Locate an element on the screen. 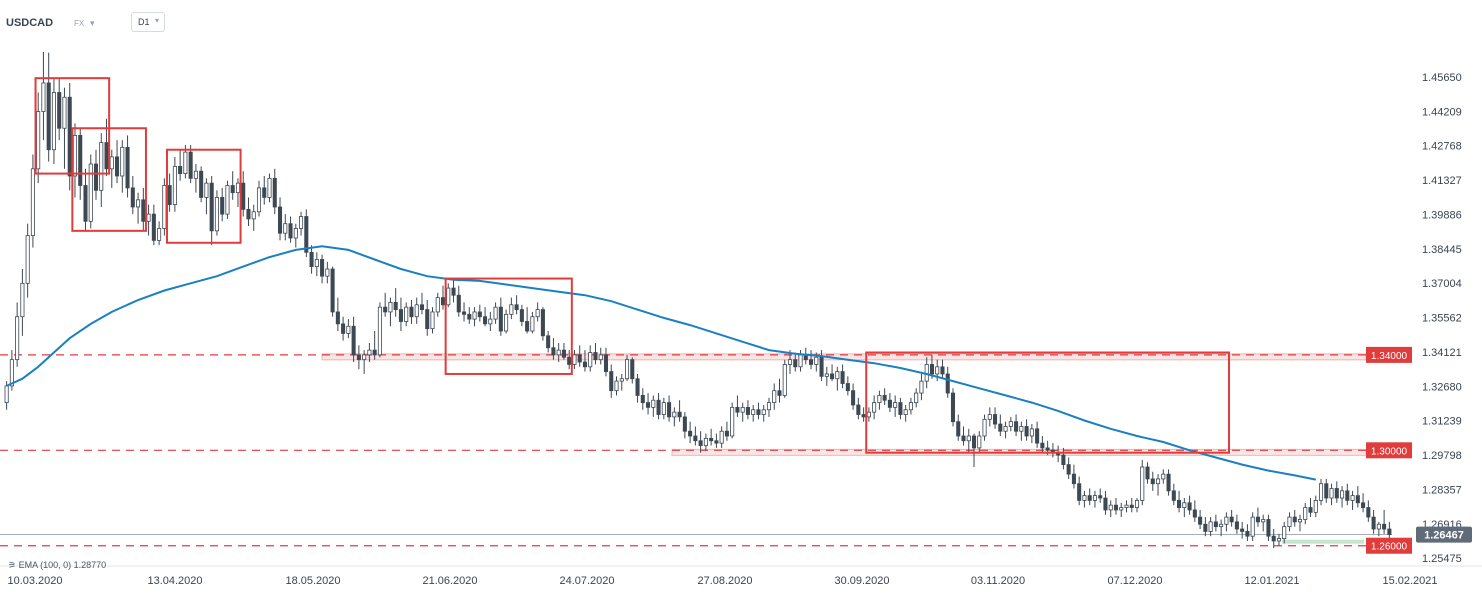 The width and height of the screenshot is (1482, 598). y-tick-label: 1.44209 is located at coordinates (1442, 112).